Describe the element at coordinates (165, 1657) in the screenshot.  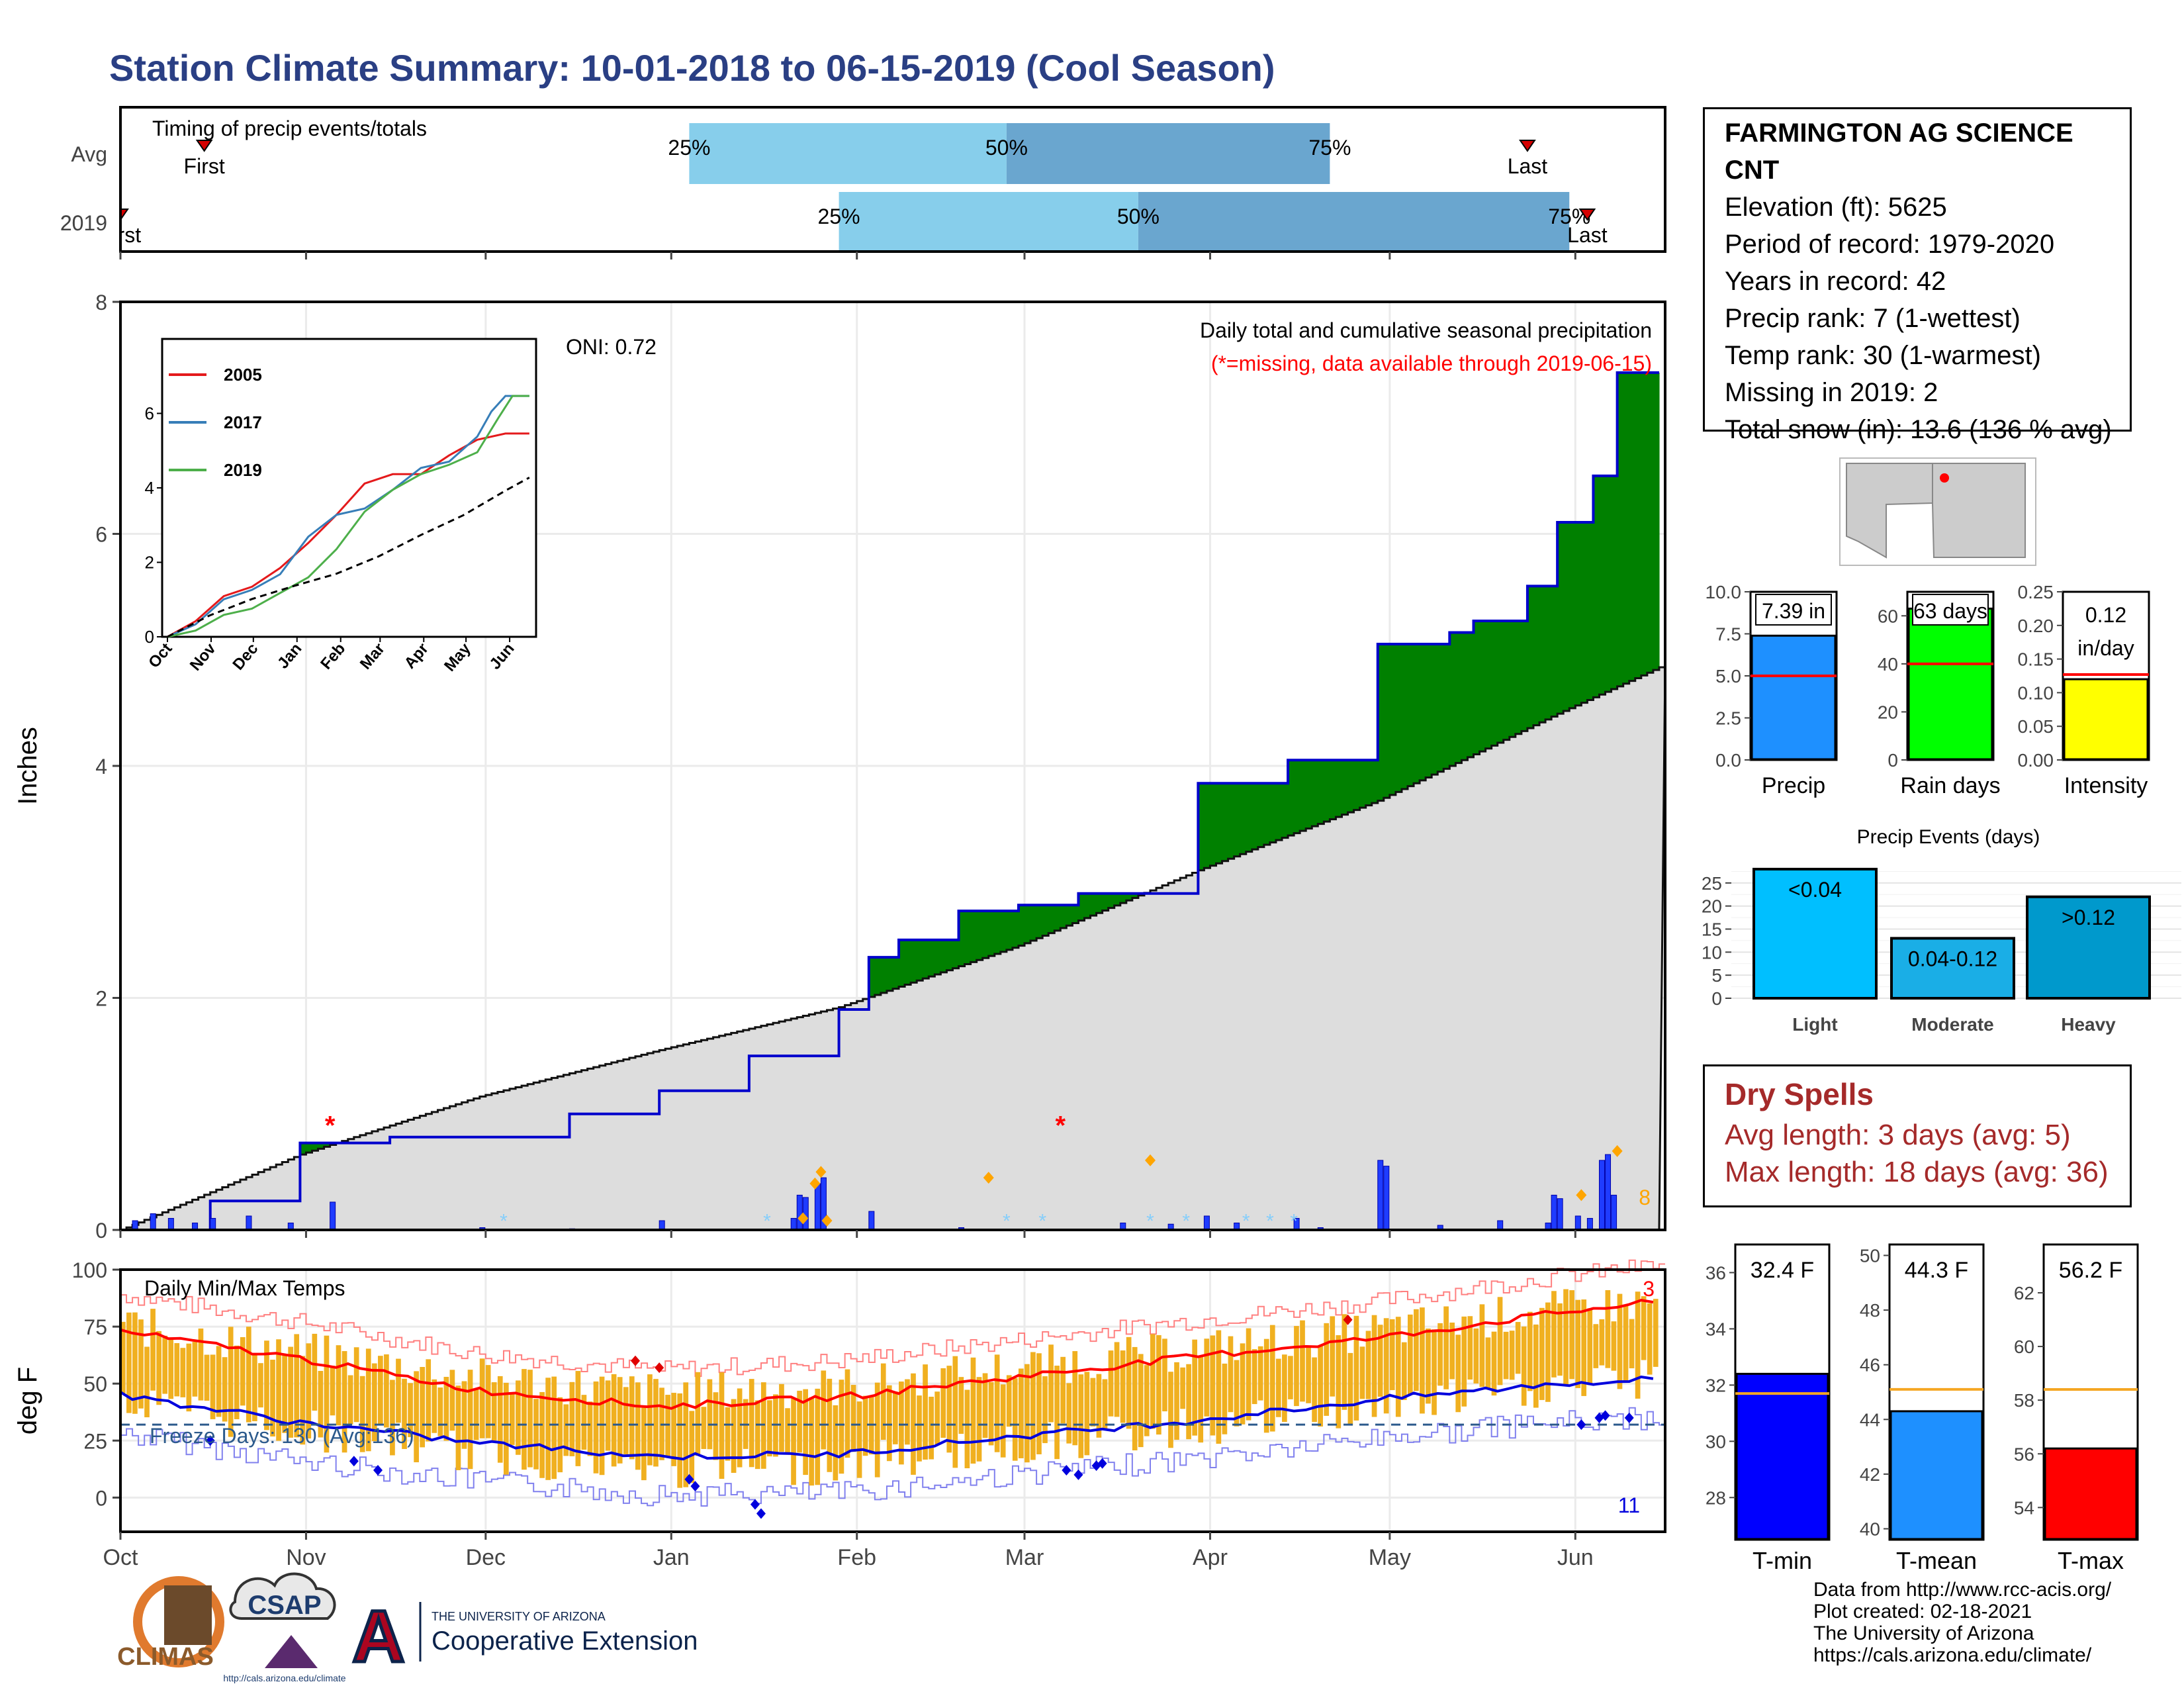
I see `climas-logo-text: CLIMAS` at that location.